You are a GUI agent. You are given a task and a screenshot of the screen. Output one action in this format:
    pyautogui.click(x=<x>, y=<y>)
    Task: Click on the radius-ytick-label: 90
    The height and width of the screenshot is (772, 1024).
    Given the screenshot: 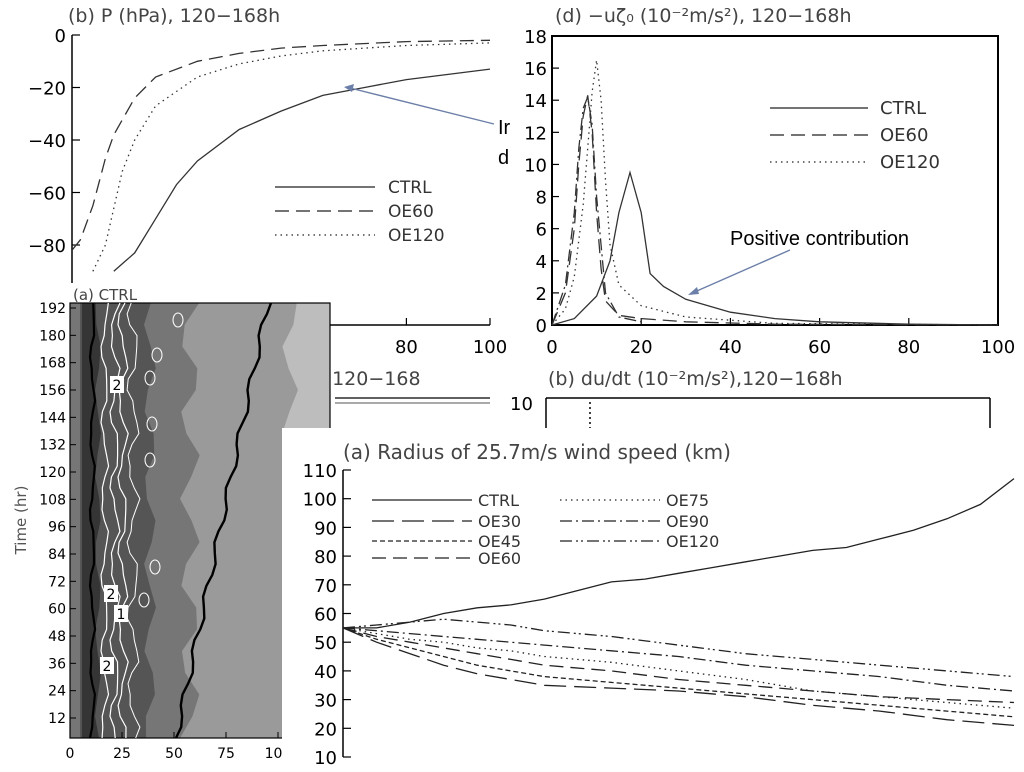 What is the action you would take?
    pyautogui.click(x=325, y=528)
    